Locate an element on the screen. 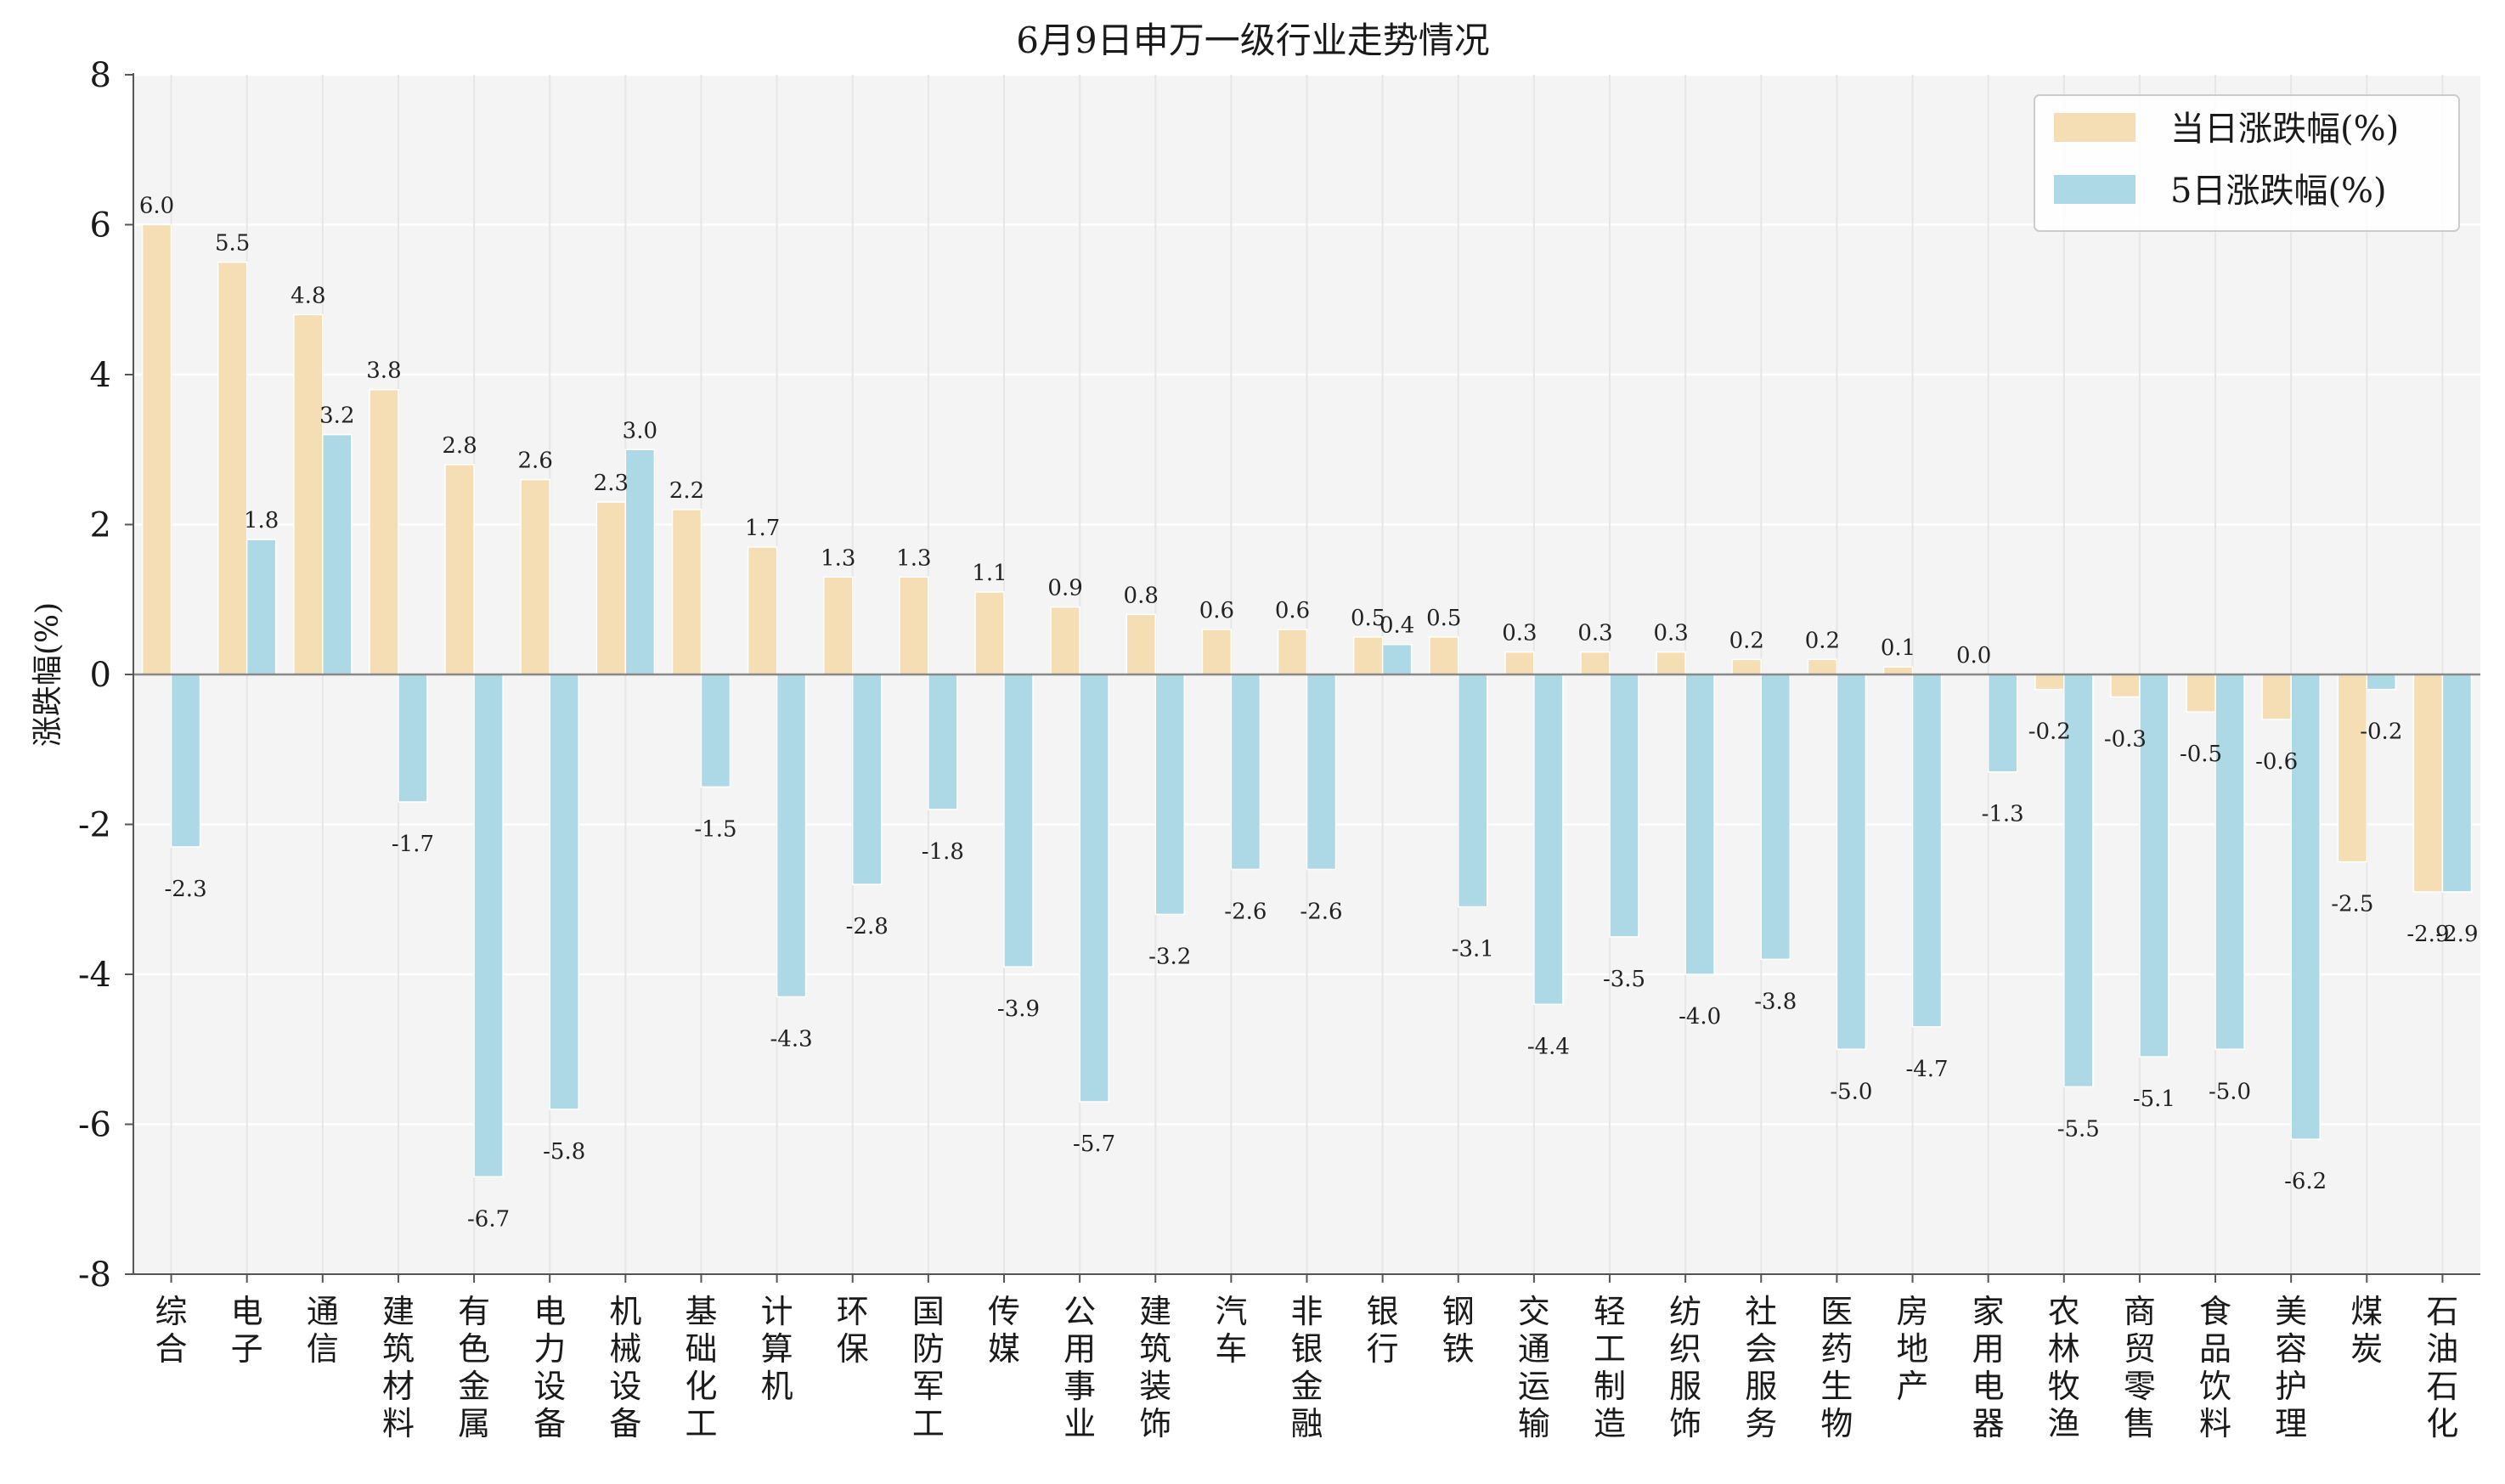 This screenshot has height=1484, width=2505. data-label: 0.2 is located at coordinates (1746, 640).